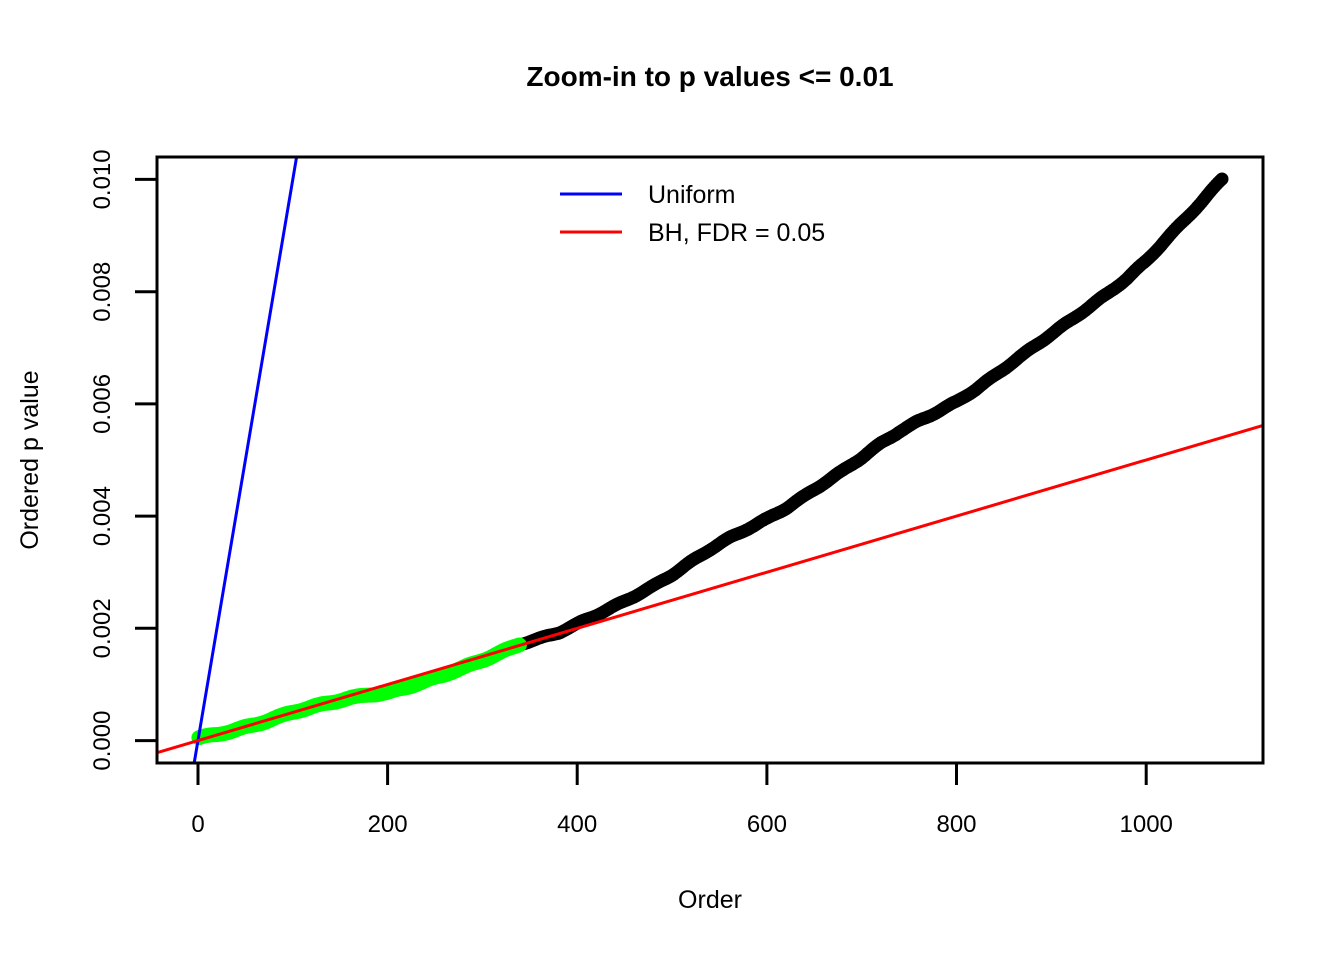  Describe the element at coordinates (123, 460) in the screenshot. I see `y-axis: 0.000 0.002 0.004 0.006 0.008 0.010` at that location.